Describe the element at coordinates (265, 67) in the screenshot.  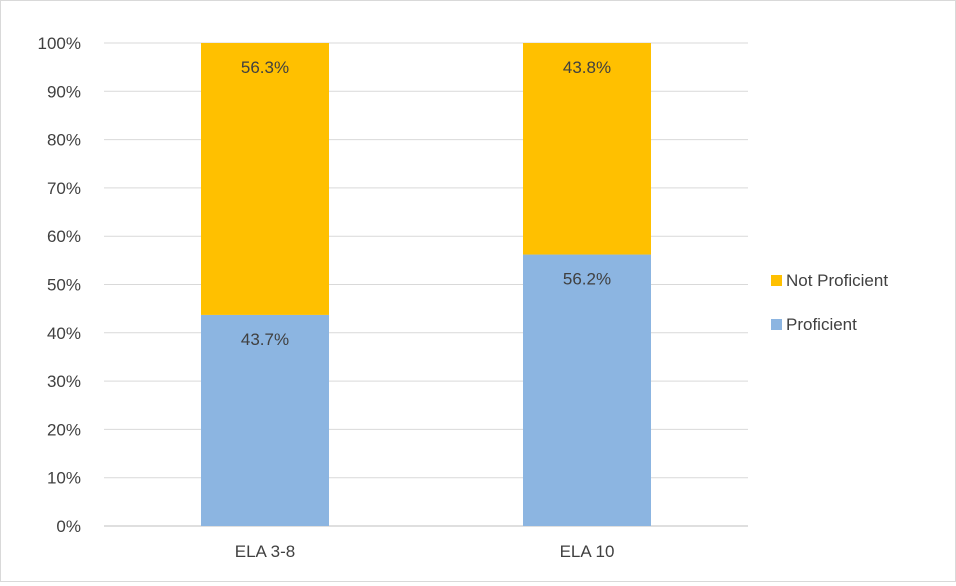
I see `data-label: 56.3%` at that location.